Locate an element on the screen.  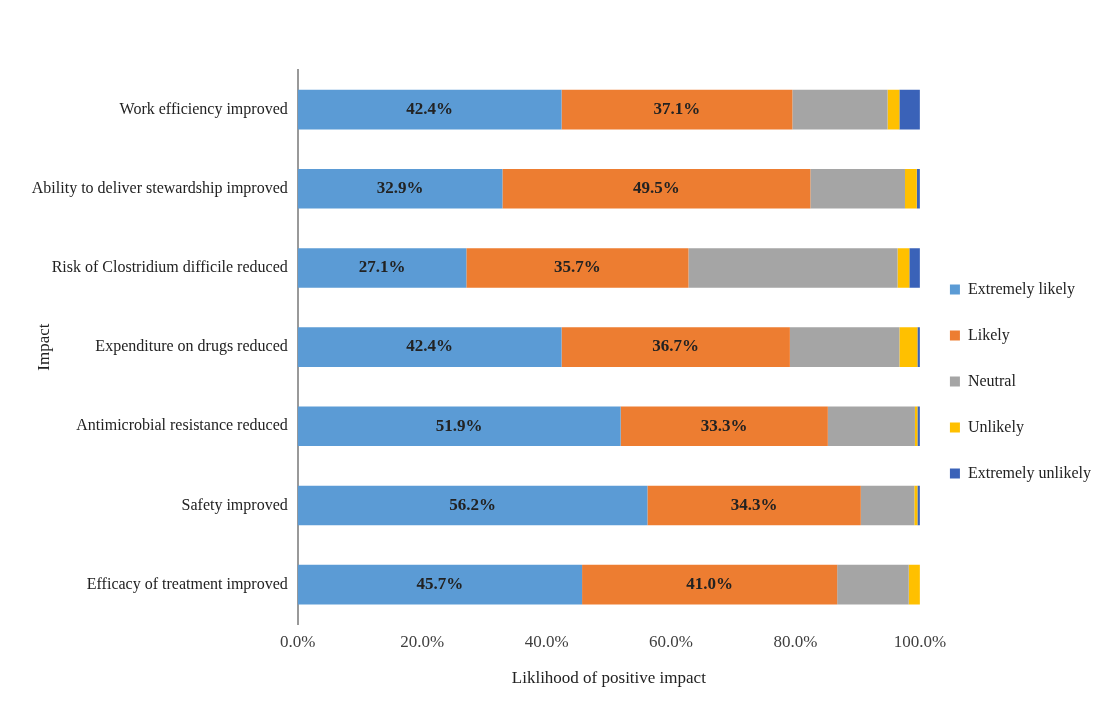
data-label: 37.1% is located at coordinates (677, 108).